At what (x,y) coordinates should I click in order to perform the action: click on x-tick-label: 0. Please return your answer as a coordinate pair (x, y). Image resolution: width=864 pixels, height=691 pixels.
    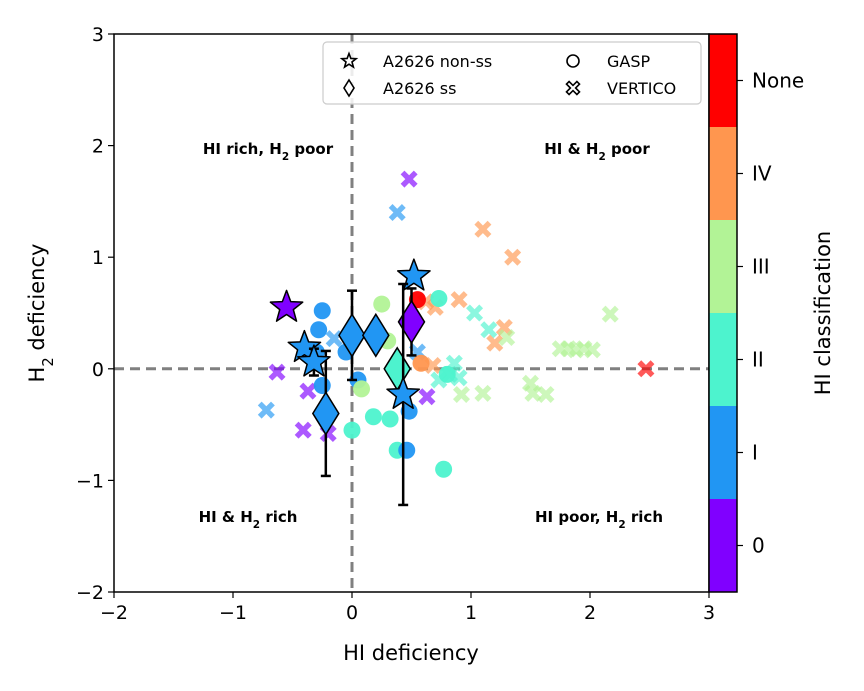
    Looking at the image, I should click on (352, 613).